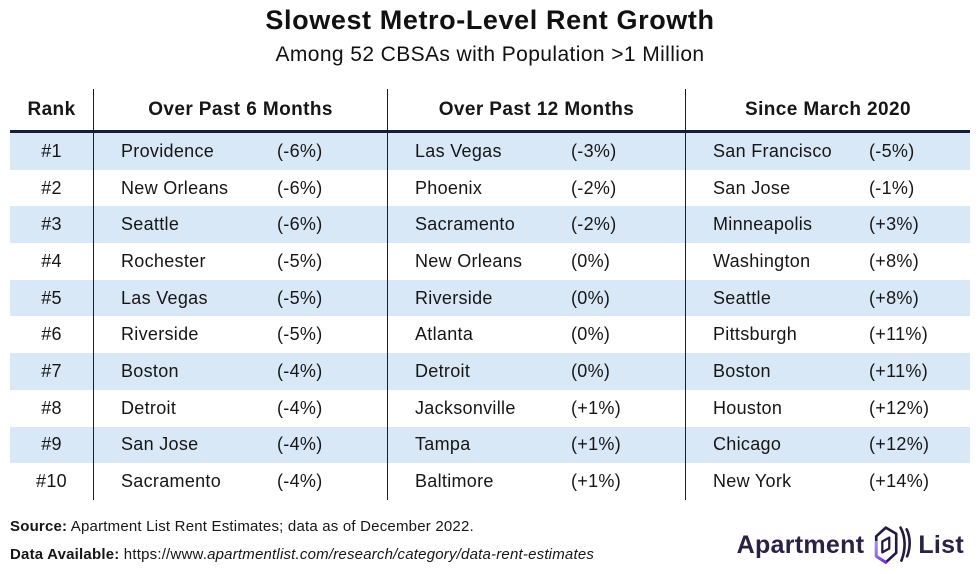 This screenshot has width=980, height=574. I want to click on rank-cell: #3, so click(51, 224).